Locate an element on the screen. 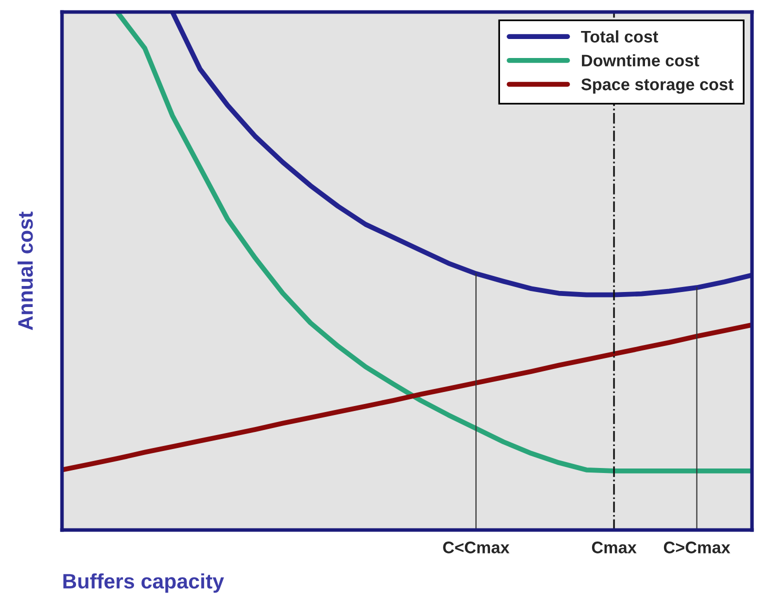  legend-label: Space storage cost is located at coordinates (657, 86).